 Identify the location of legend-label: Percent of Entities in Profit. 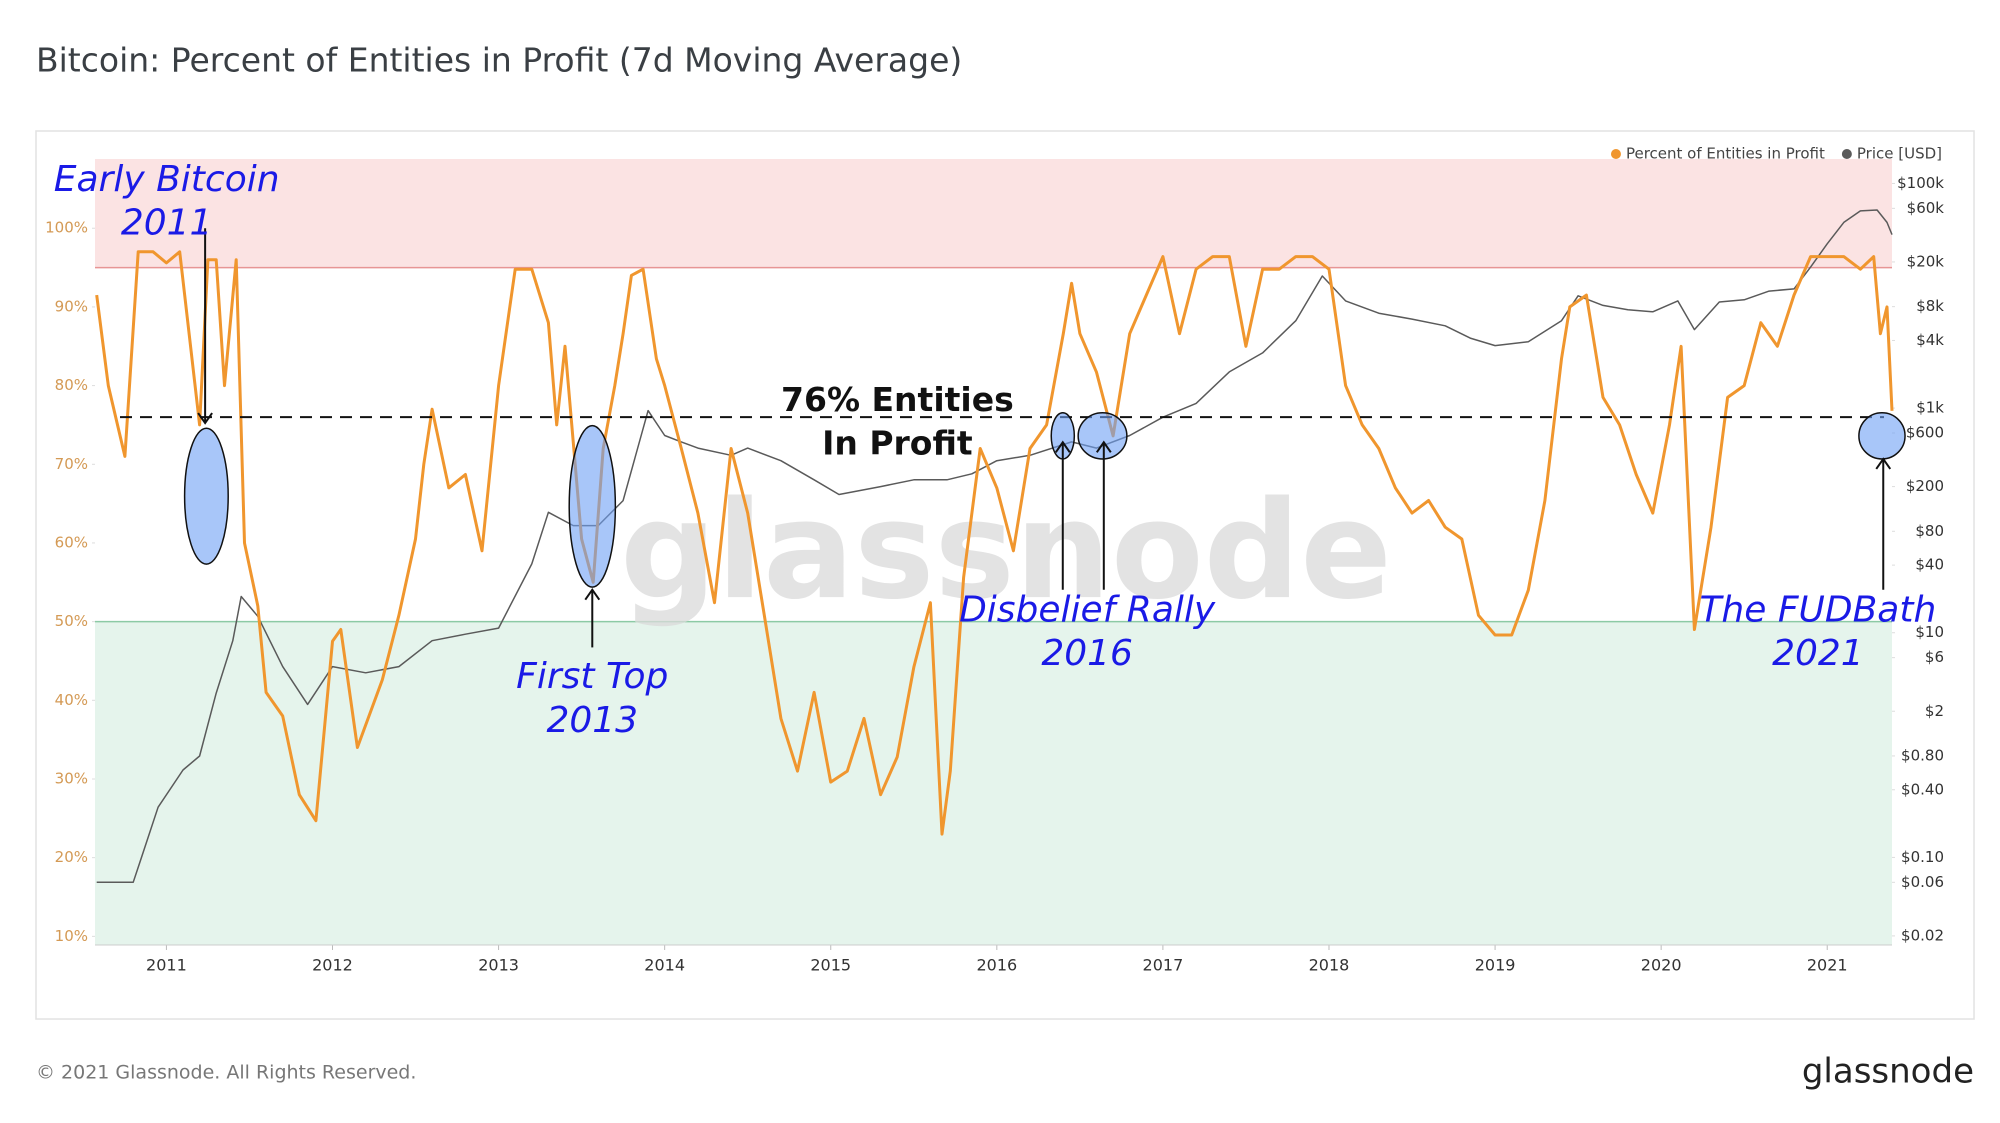
(1725, 154).